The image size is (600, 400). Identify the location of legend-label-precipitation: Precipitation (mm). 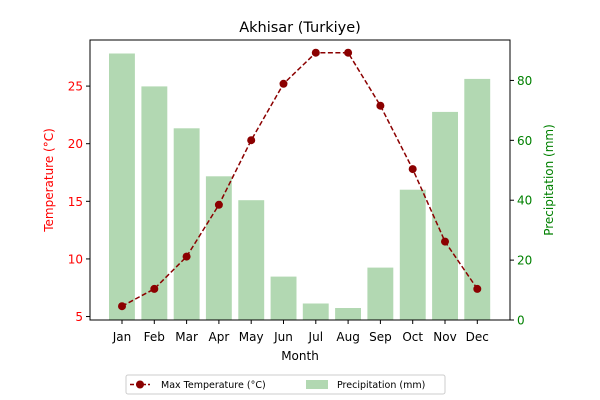
(381, 385).